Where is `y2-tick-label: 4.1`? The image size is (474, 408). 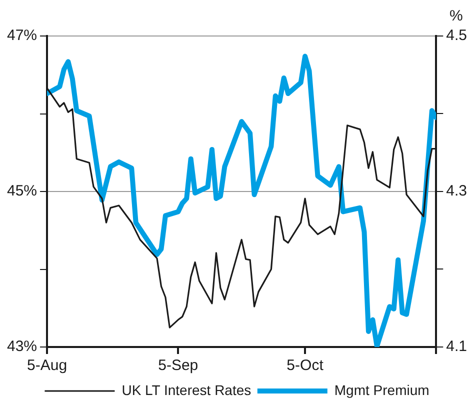 y2-tick-label: 4.1 is located at coordinates (457, 347).